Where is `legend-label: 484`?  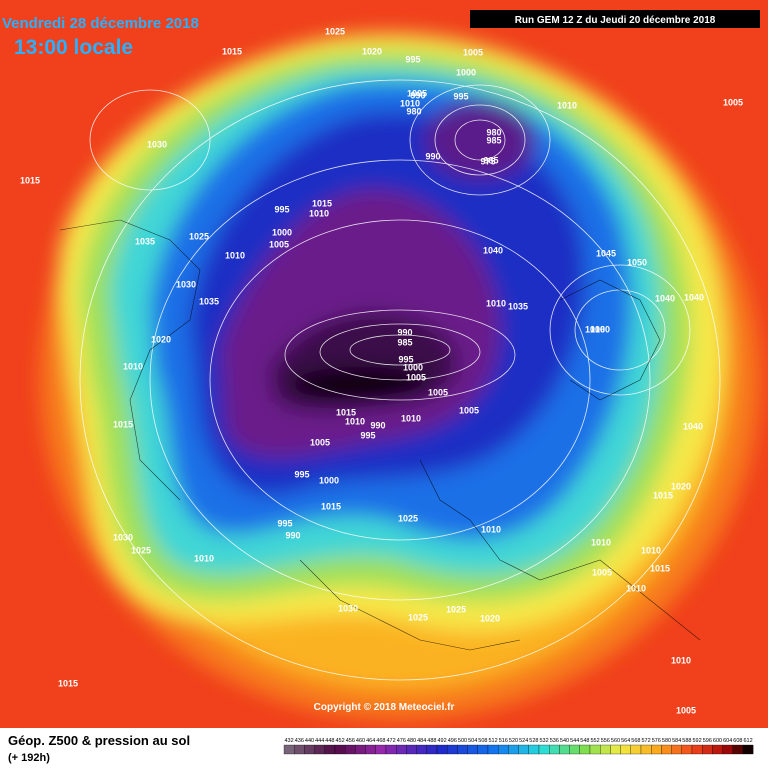 legend-label: 484 is located at coordinates (421, 741).